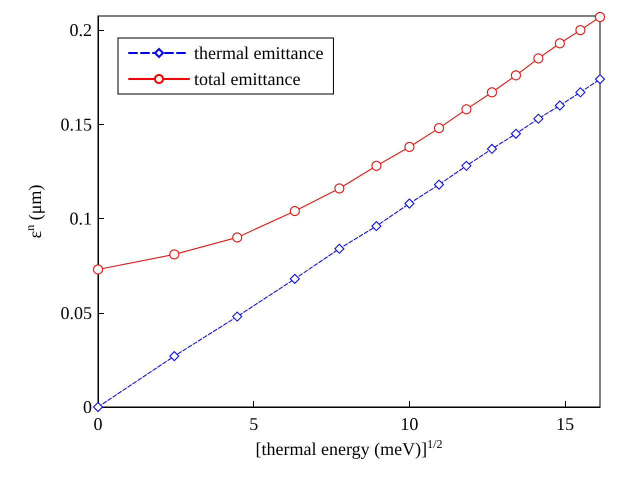  Describe the element at coordinates (253, 424) in the screenshot. I see `x-tick-label: 5` at that location.